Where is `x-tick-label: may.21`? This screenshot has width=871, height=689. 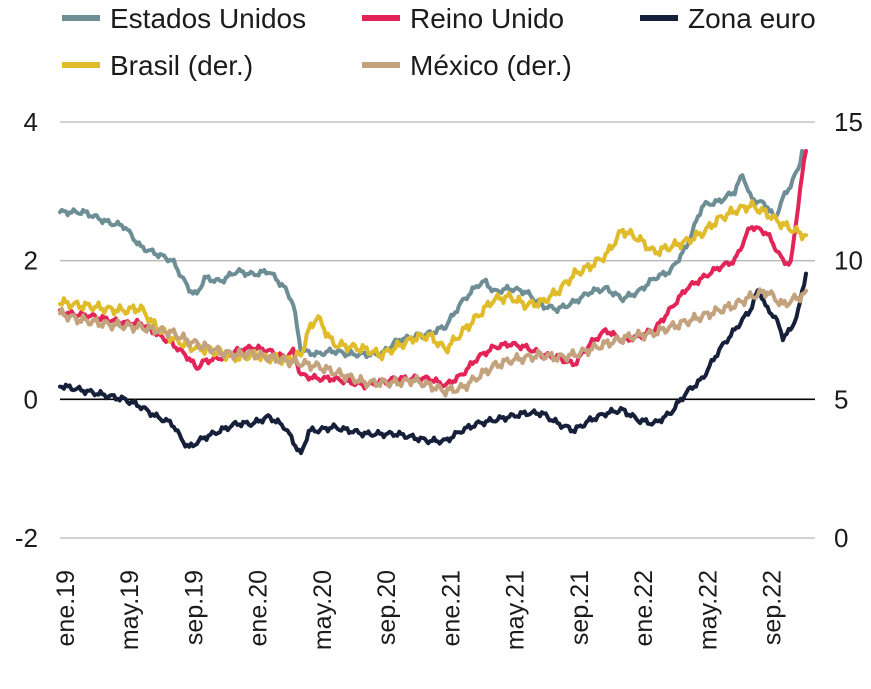
x-tick-label: may.21 is located at coordinates (516, 610).